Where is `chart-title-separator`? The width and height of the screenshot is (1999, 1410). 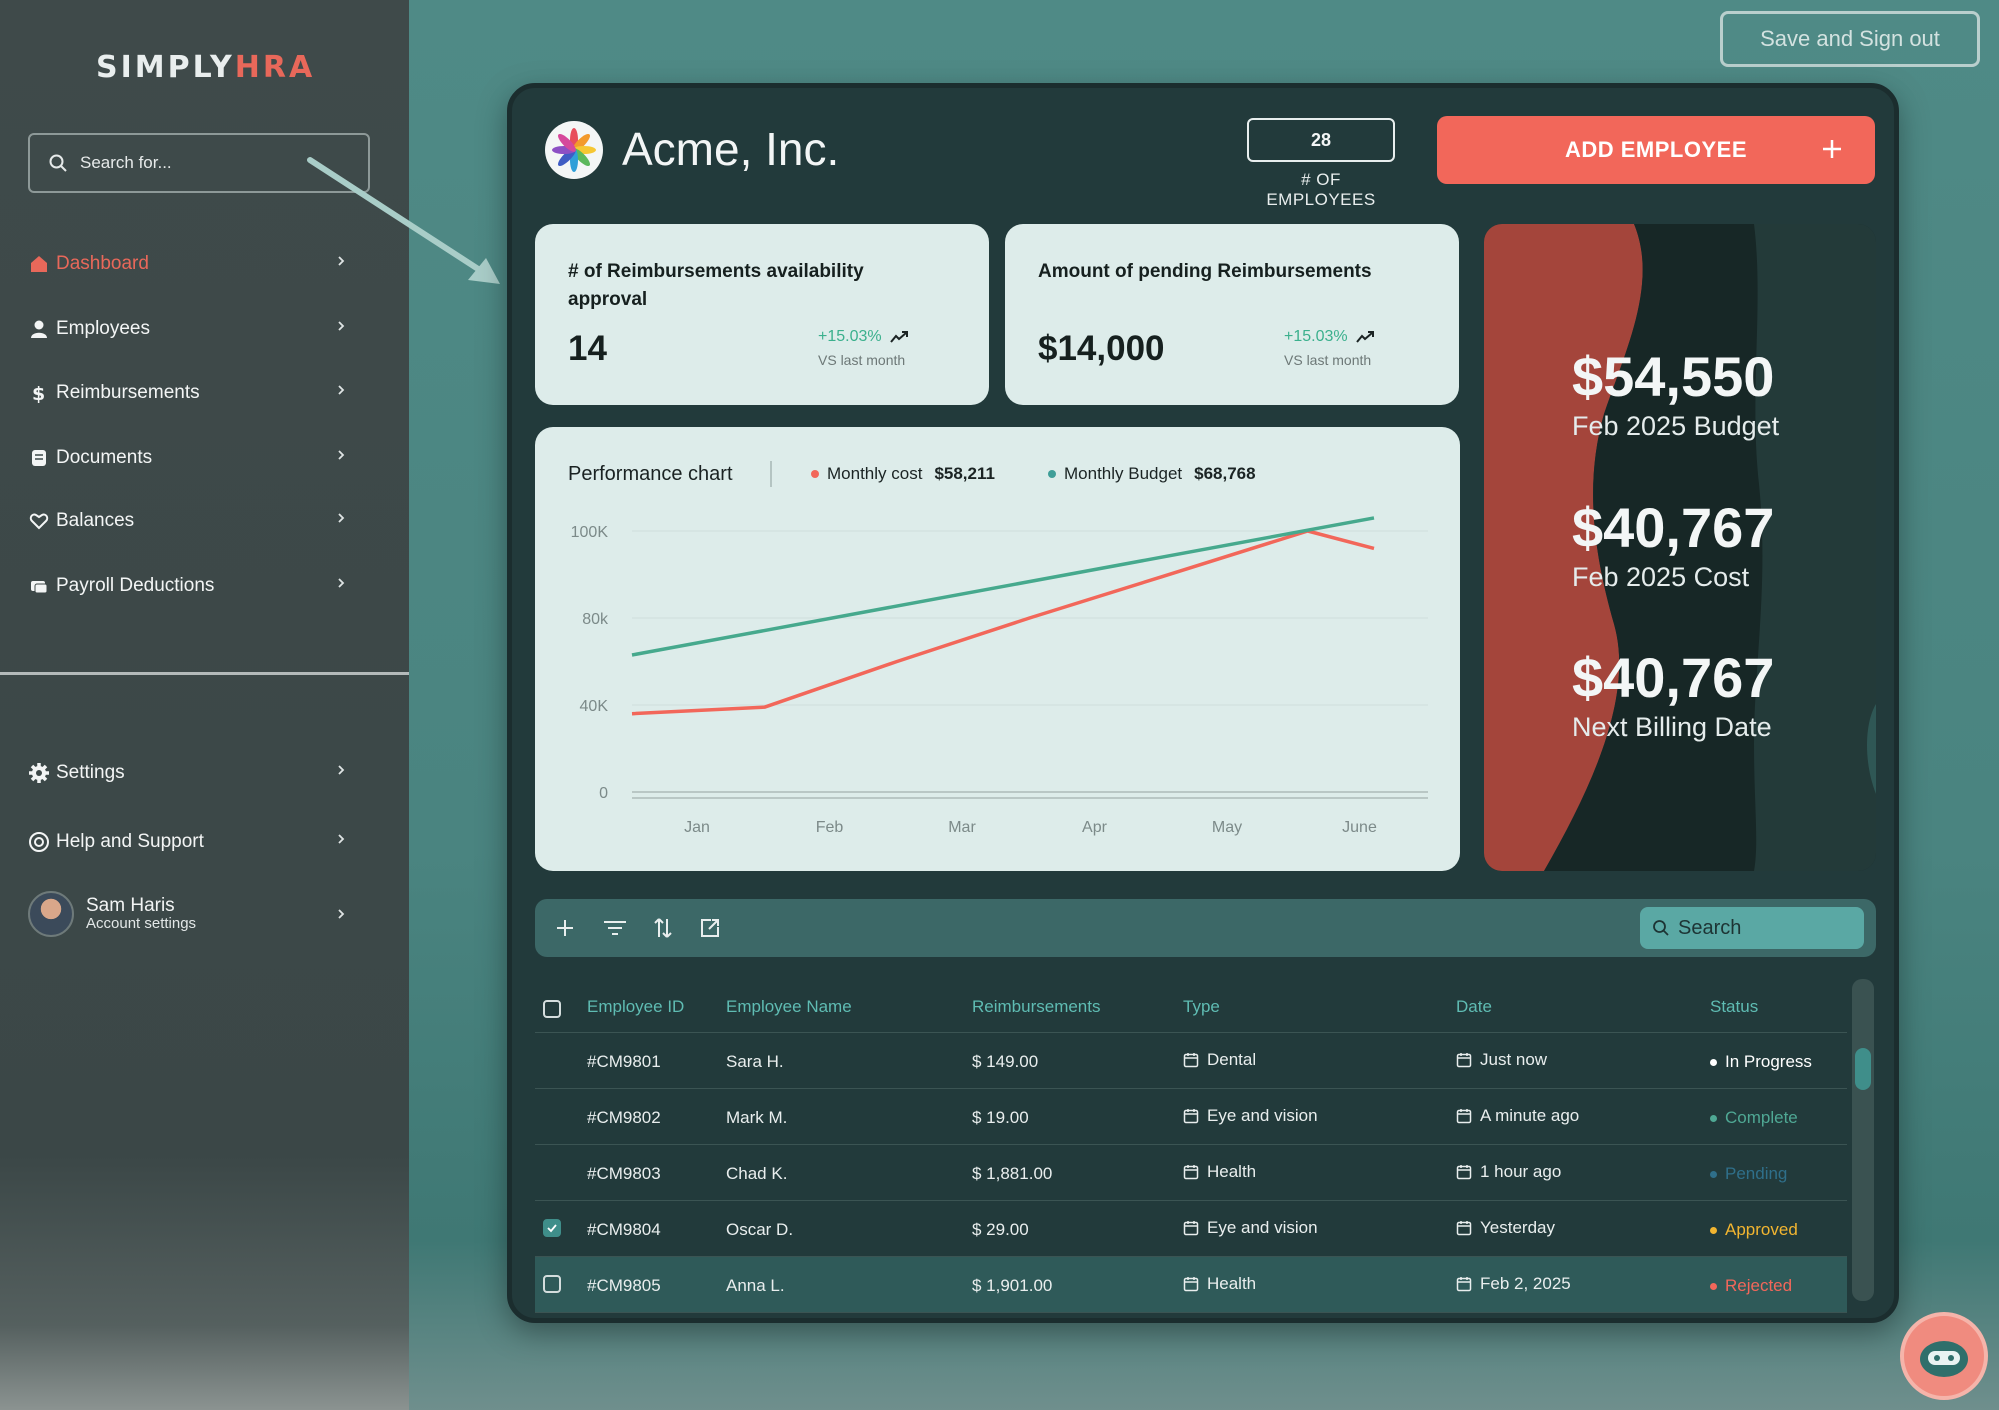 chart-title-separator is located at coordinates (771, 474).